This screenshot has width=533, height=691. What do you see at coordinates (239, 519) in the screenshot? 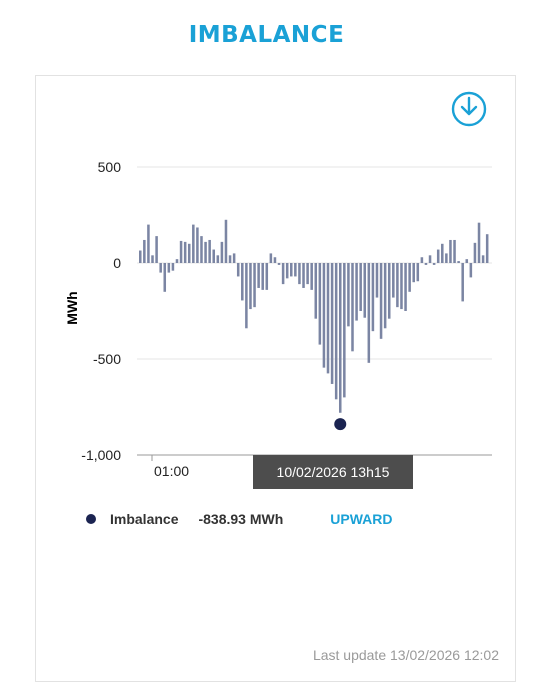
I see `legend: Imbalance -838.93 MWh UPWARD` at bounding box center [239, 519].